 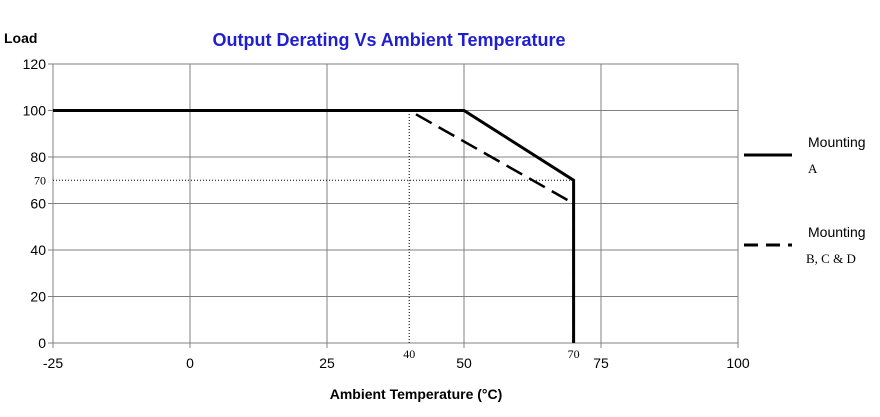 I want to click on x-tick-label: -25, so click(x=53, y=363).